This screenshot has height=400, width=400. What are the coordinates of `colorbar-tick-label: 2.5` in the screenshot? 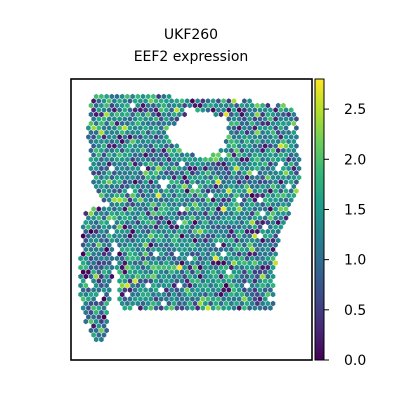 It's located at (355, 110).